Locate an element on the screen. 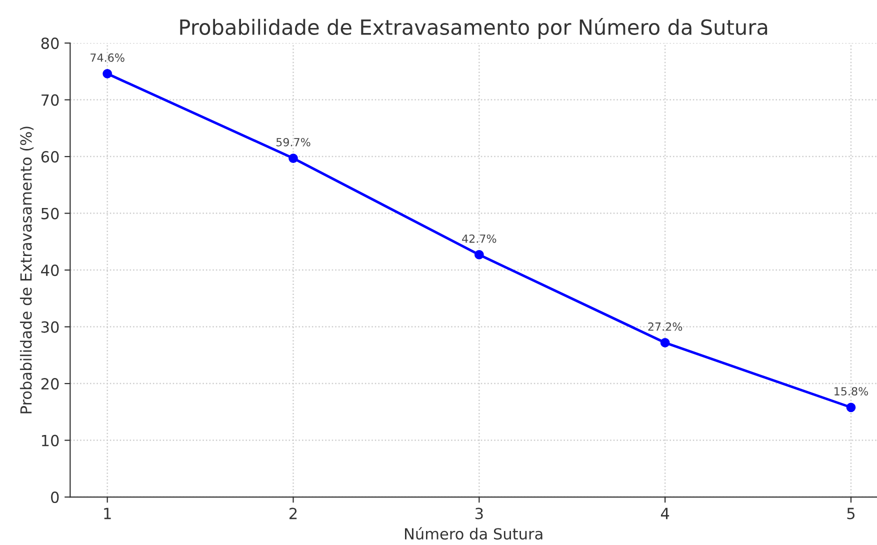  data-label: 59.7% is located at coordinates (293, 142).